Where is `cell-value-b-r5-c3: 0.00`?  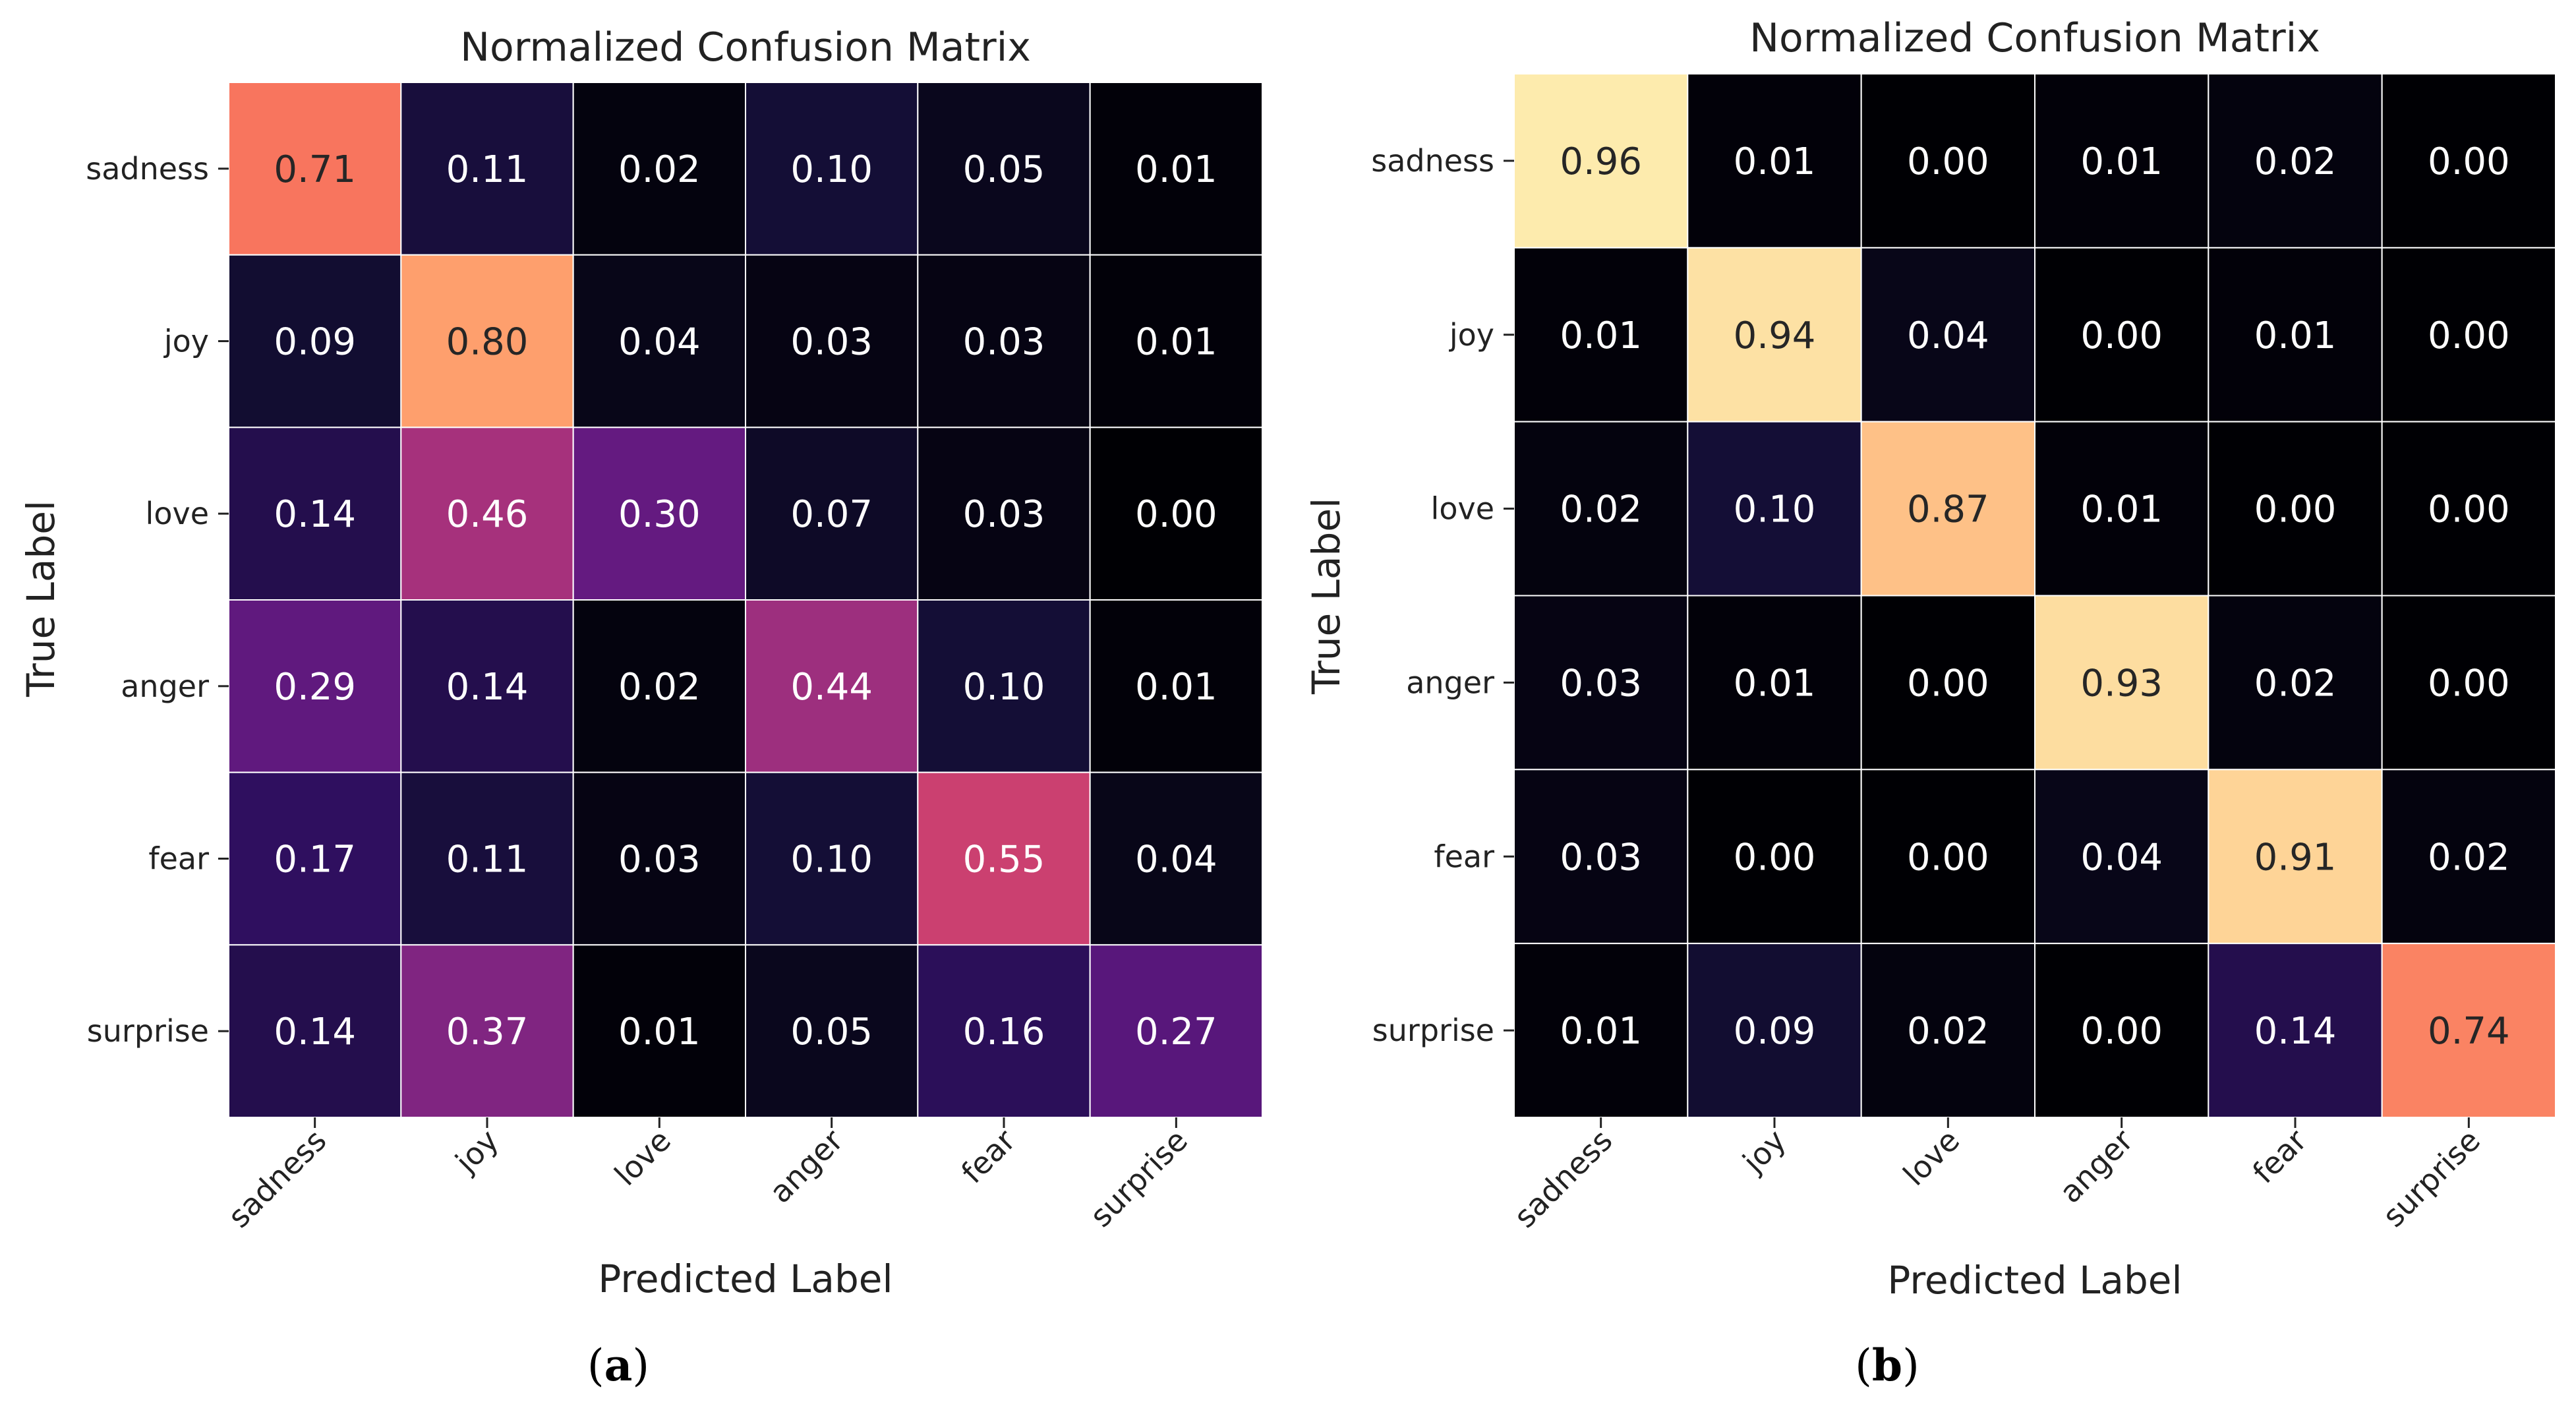 cell-value-b-r5-c3: 0.00 is located at coordinates (2121, 1031).